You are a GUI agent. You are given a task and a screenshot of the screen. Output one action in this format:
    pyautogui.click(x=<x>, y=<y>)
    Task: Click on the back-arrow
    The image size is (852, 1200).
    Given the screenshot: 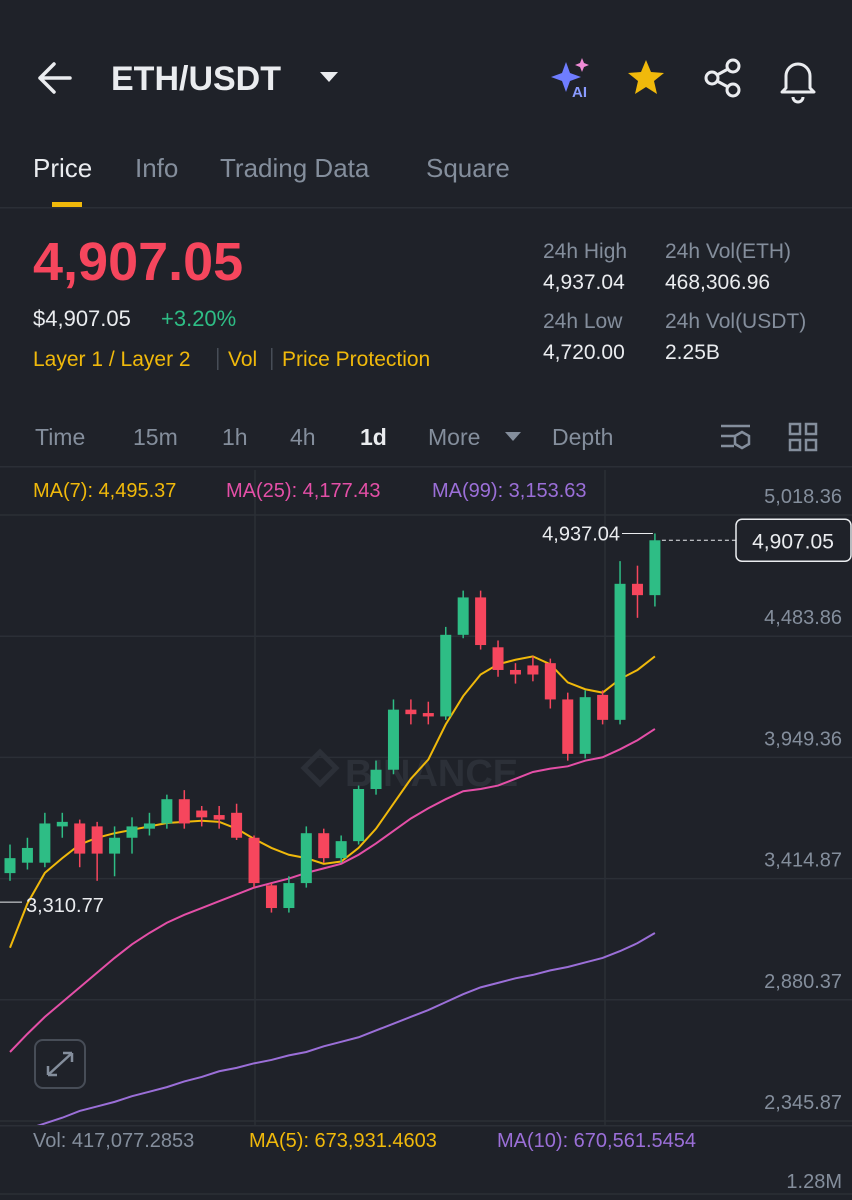 What is the action you would take?
    pyautogui.click(x=55, y=78)
    